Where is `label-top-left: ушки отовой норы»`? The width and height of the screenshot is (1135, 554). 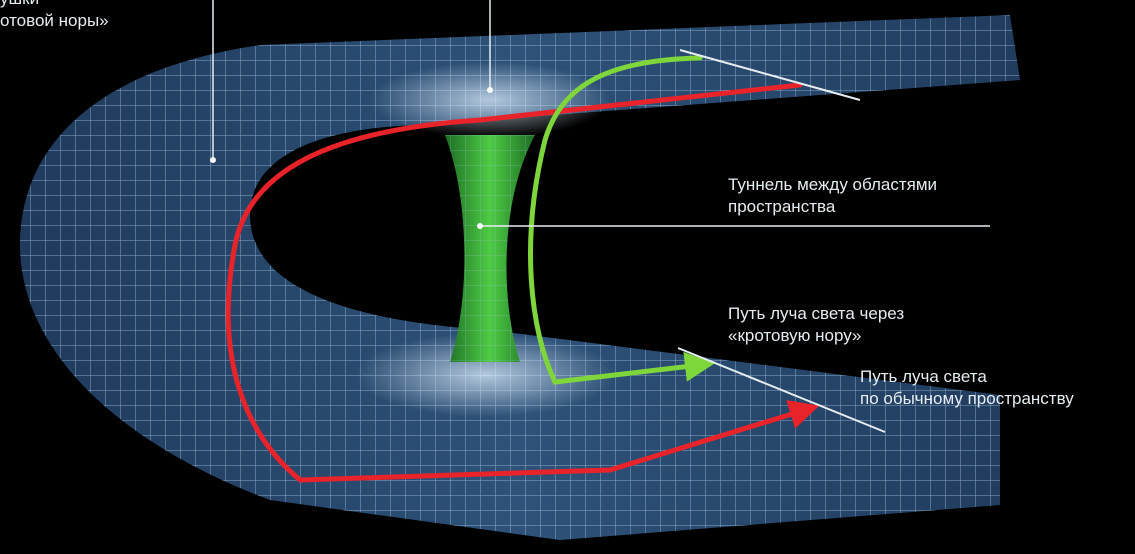 label-top-left: ушки отовой норы» is located at coordinates (54, 16).